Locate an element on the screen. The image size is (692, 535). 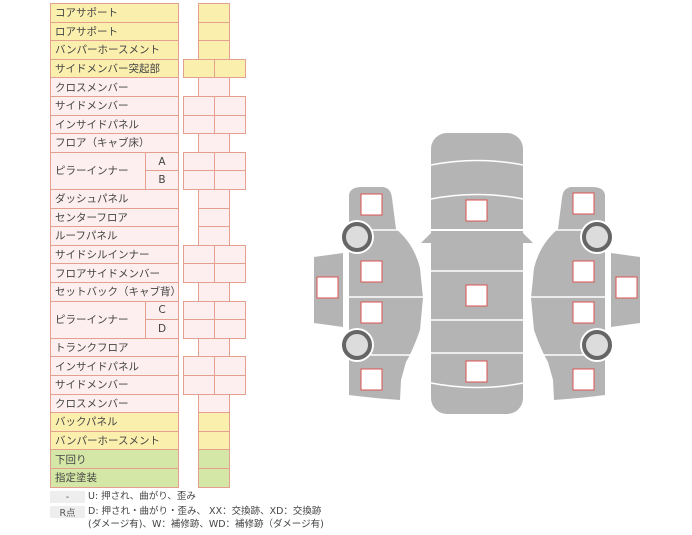
row-label: サイドメンバー突起部 is located at coordinates (114, 68).